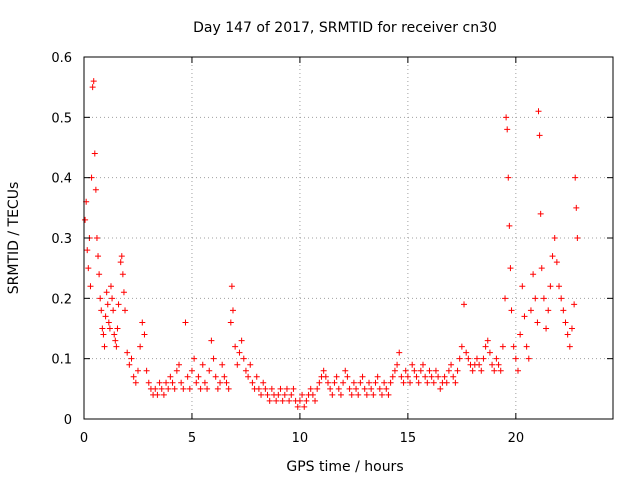 The width and height of the screenshot is (640, 480). What do you see at coordinates (14, 238) in the screenshot?
I see `y-axis-title: SRMTID / TECUs` at bounding box center [14, 238].